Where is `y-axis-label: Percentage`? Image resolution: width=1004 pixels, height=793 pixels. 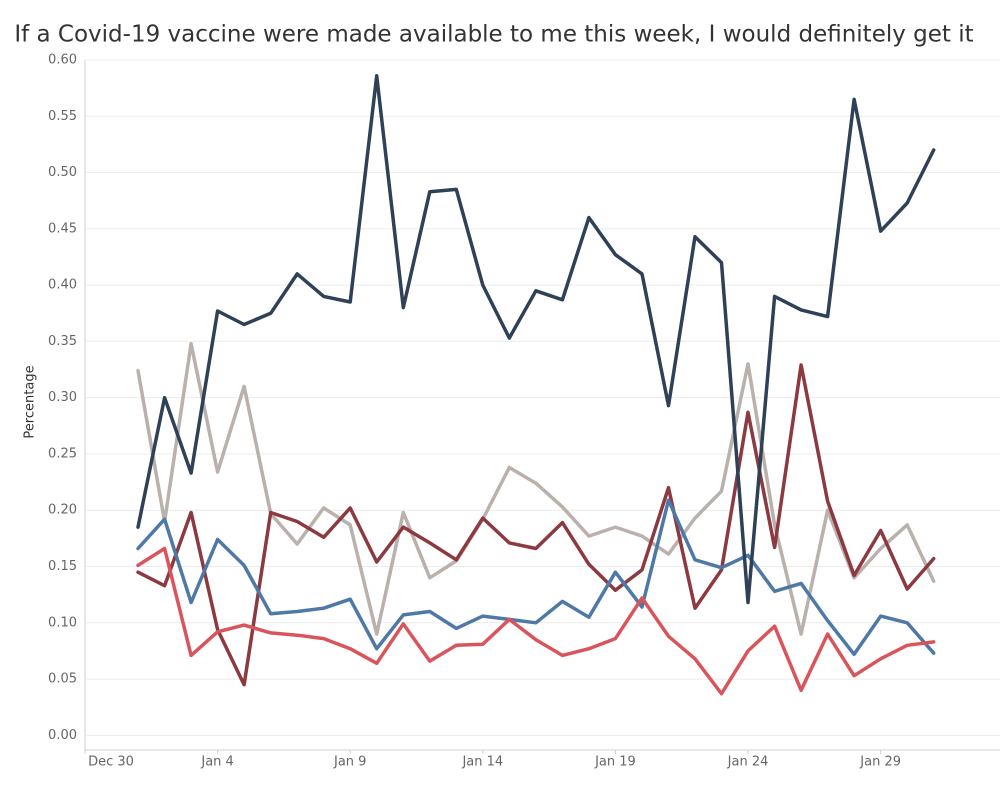 y-axis-label: Percentage is located at coordinates (30, 401).